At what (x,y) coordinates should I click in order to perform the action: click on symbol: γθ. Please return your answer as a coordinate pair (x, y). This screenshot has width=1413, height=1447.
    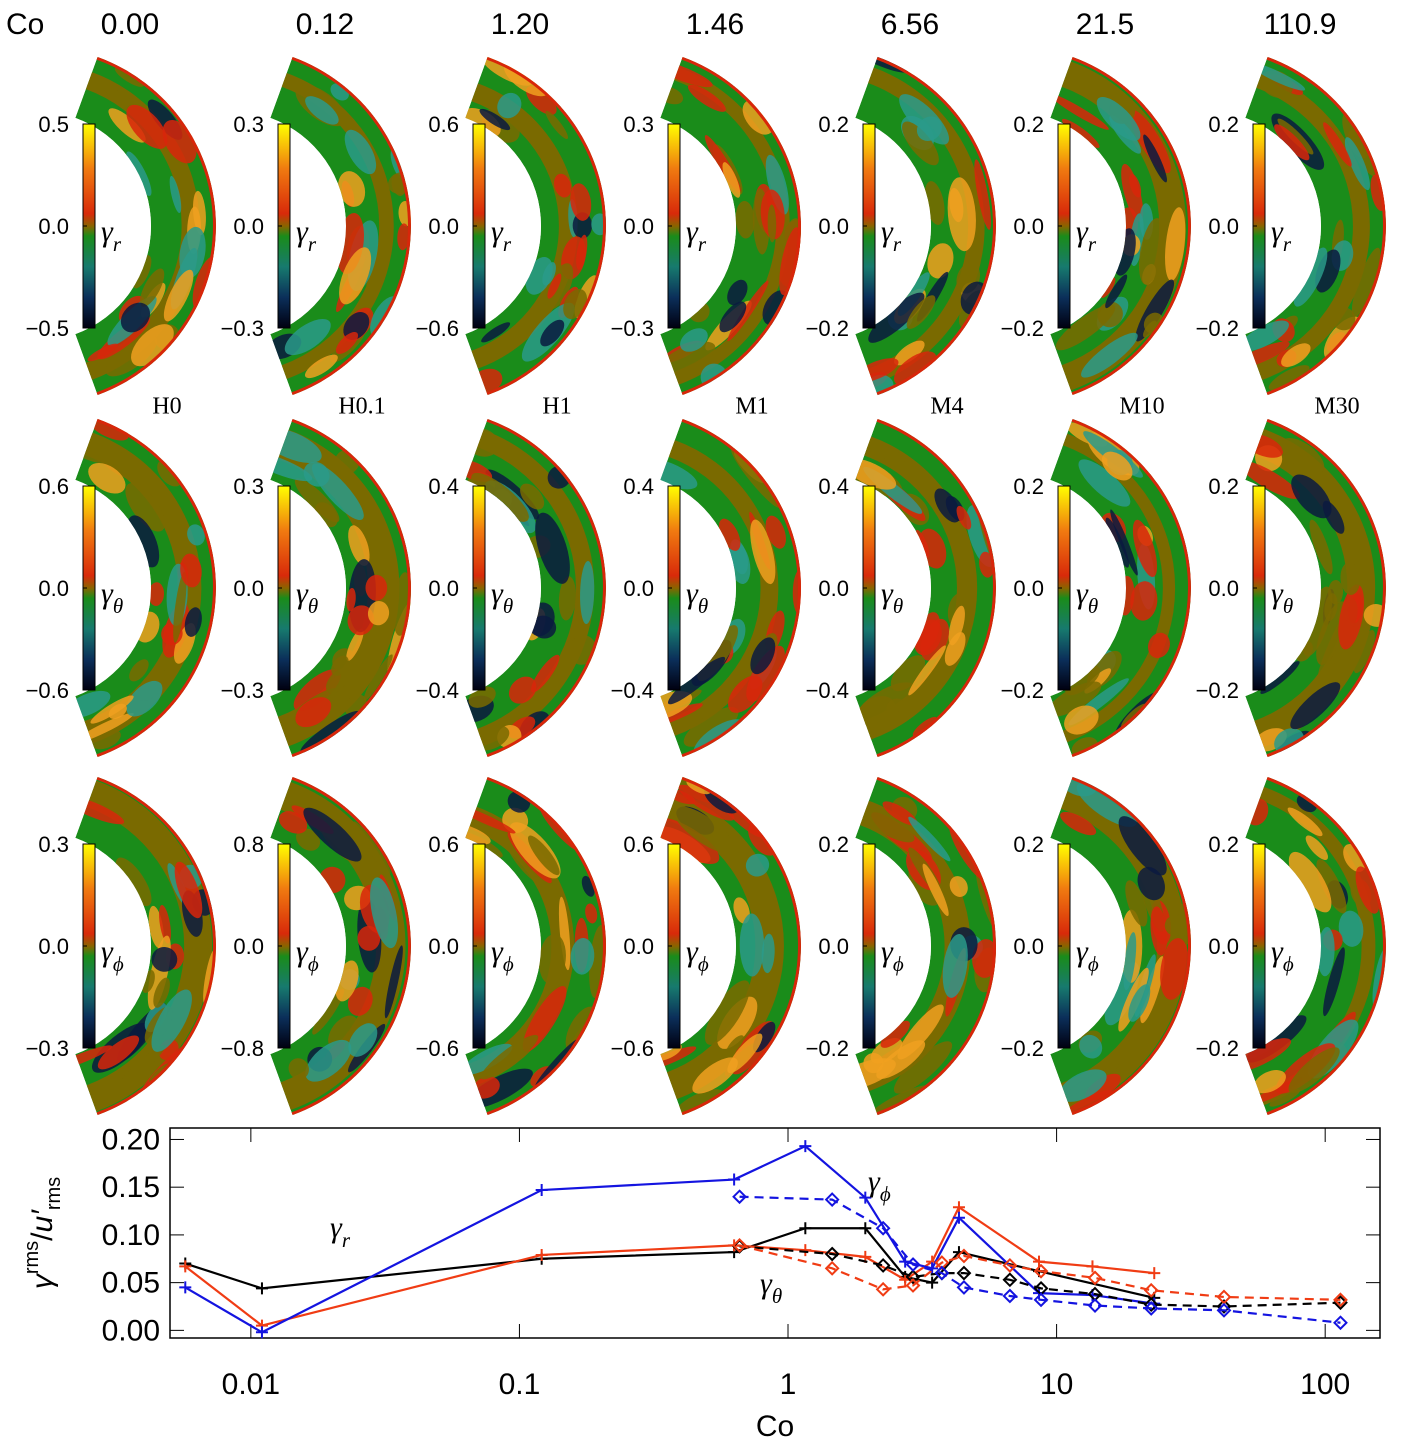
    Looking at the image, I should click on (1087, 597).